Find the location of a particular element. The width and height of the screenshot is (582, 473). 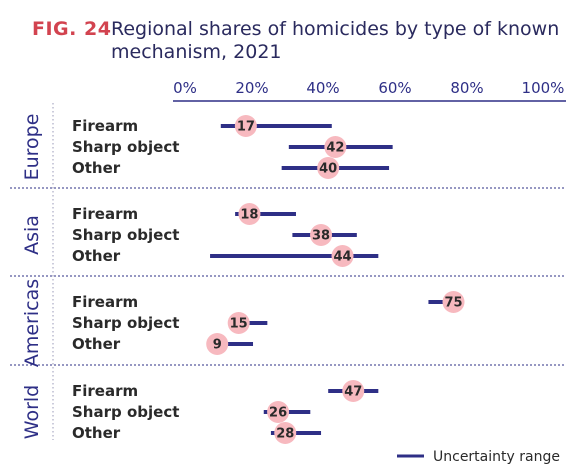

x-tick-label: 80% is located at coordinates (466, 88).